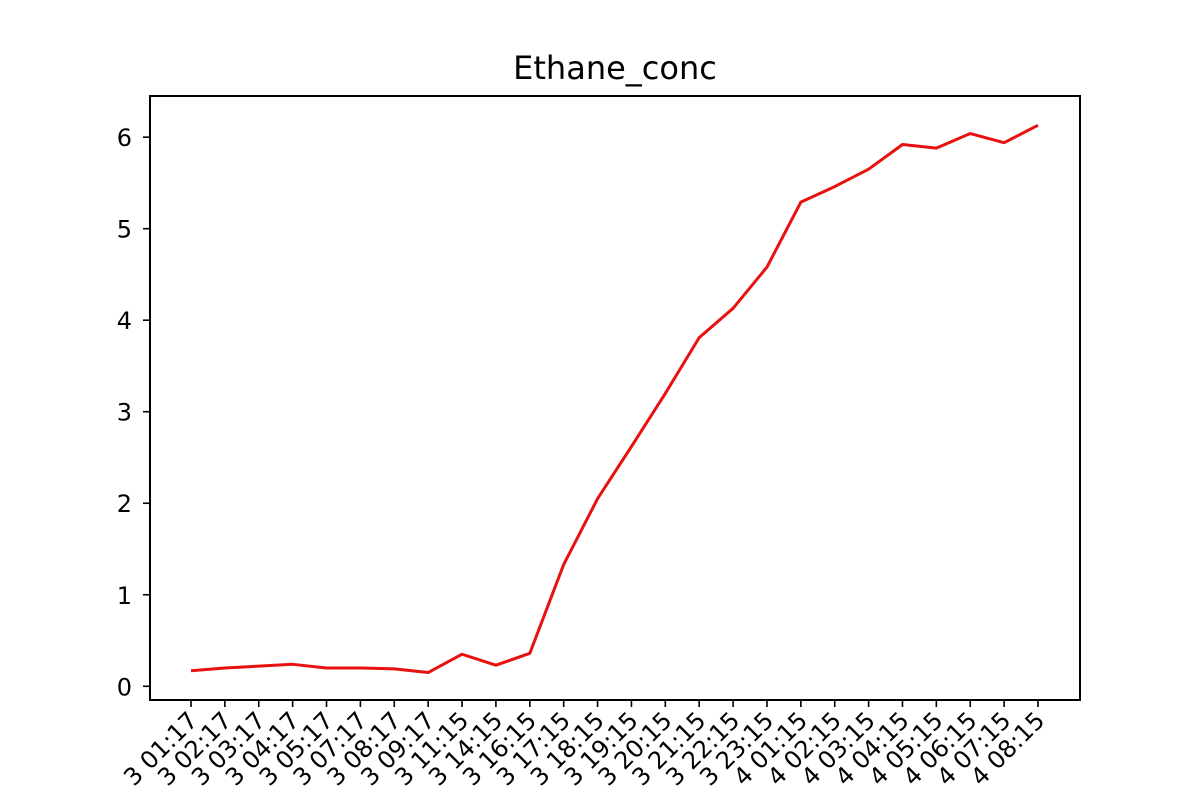 The height and width of the screenshot is (805, 1200). What do you see at coordinates (124, 138) in the screenshot?
I see `y-tick-label: 6` at bounding box center [124, 138].